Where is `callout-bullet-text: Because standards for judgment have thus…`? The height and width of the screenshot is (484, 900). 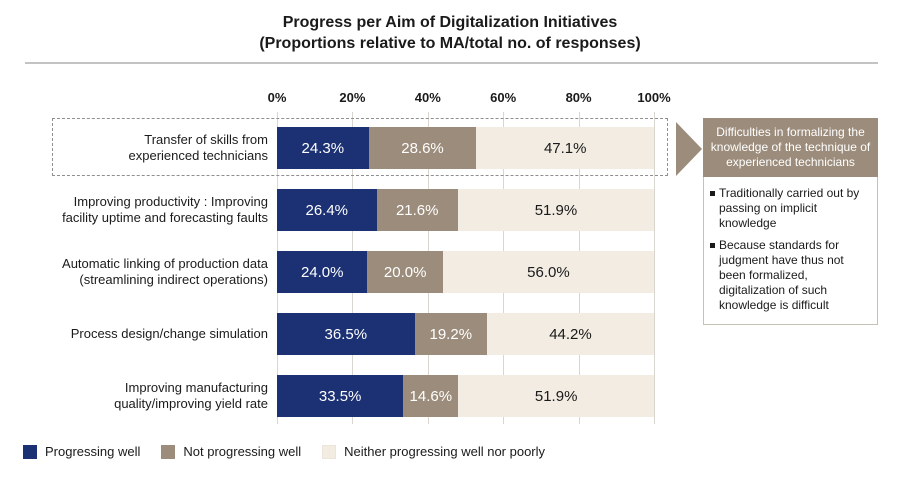 callout-bullet-text: Because standards for judgment have thus… is located at coordinates (781, 275).